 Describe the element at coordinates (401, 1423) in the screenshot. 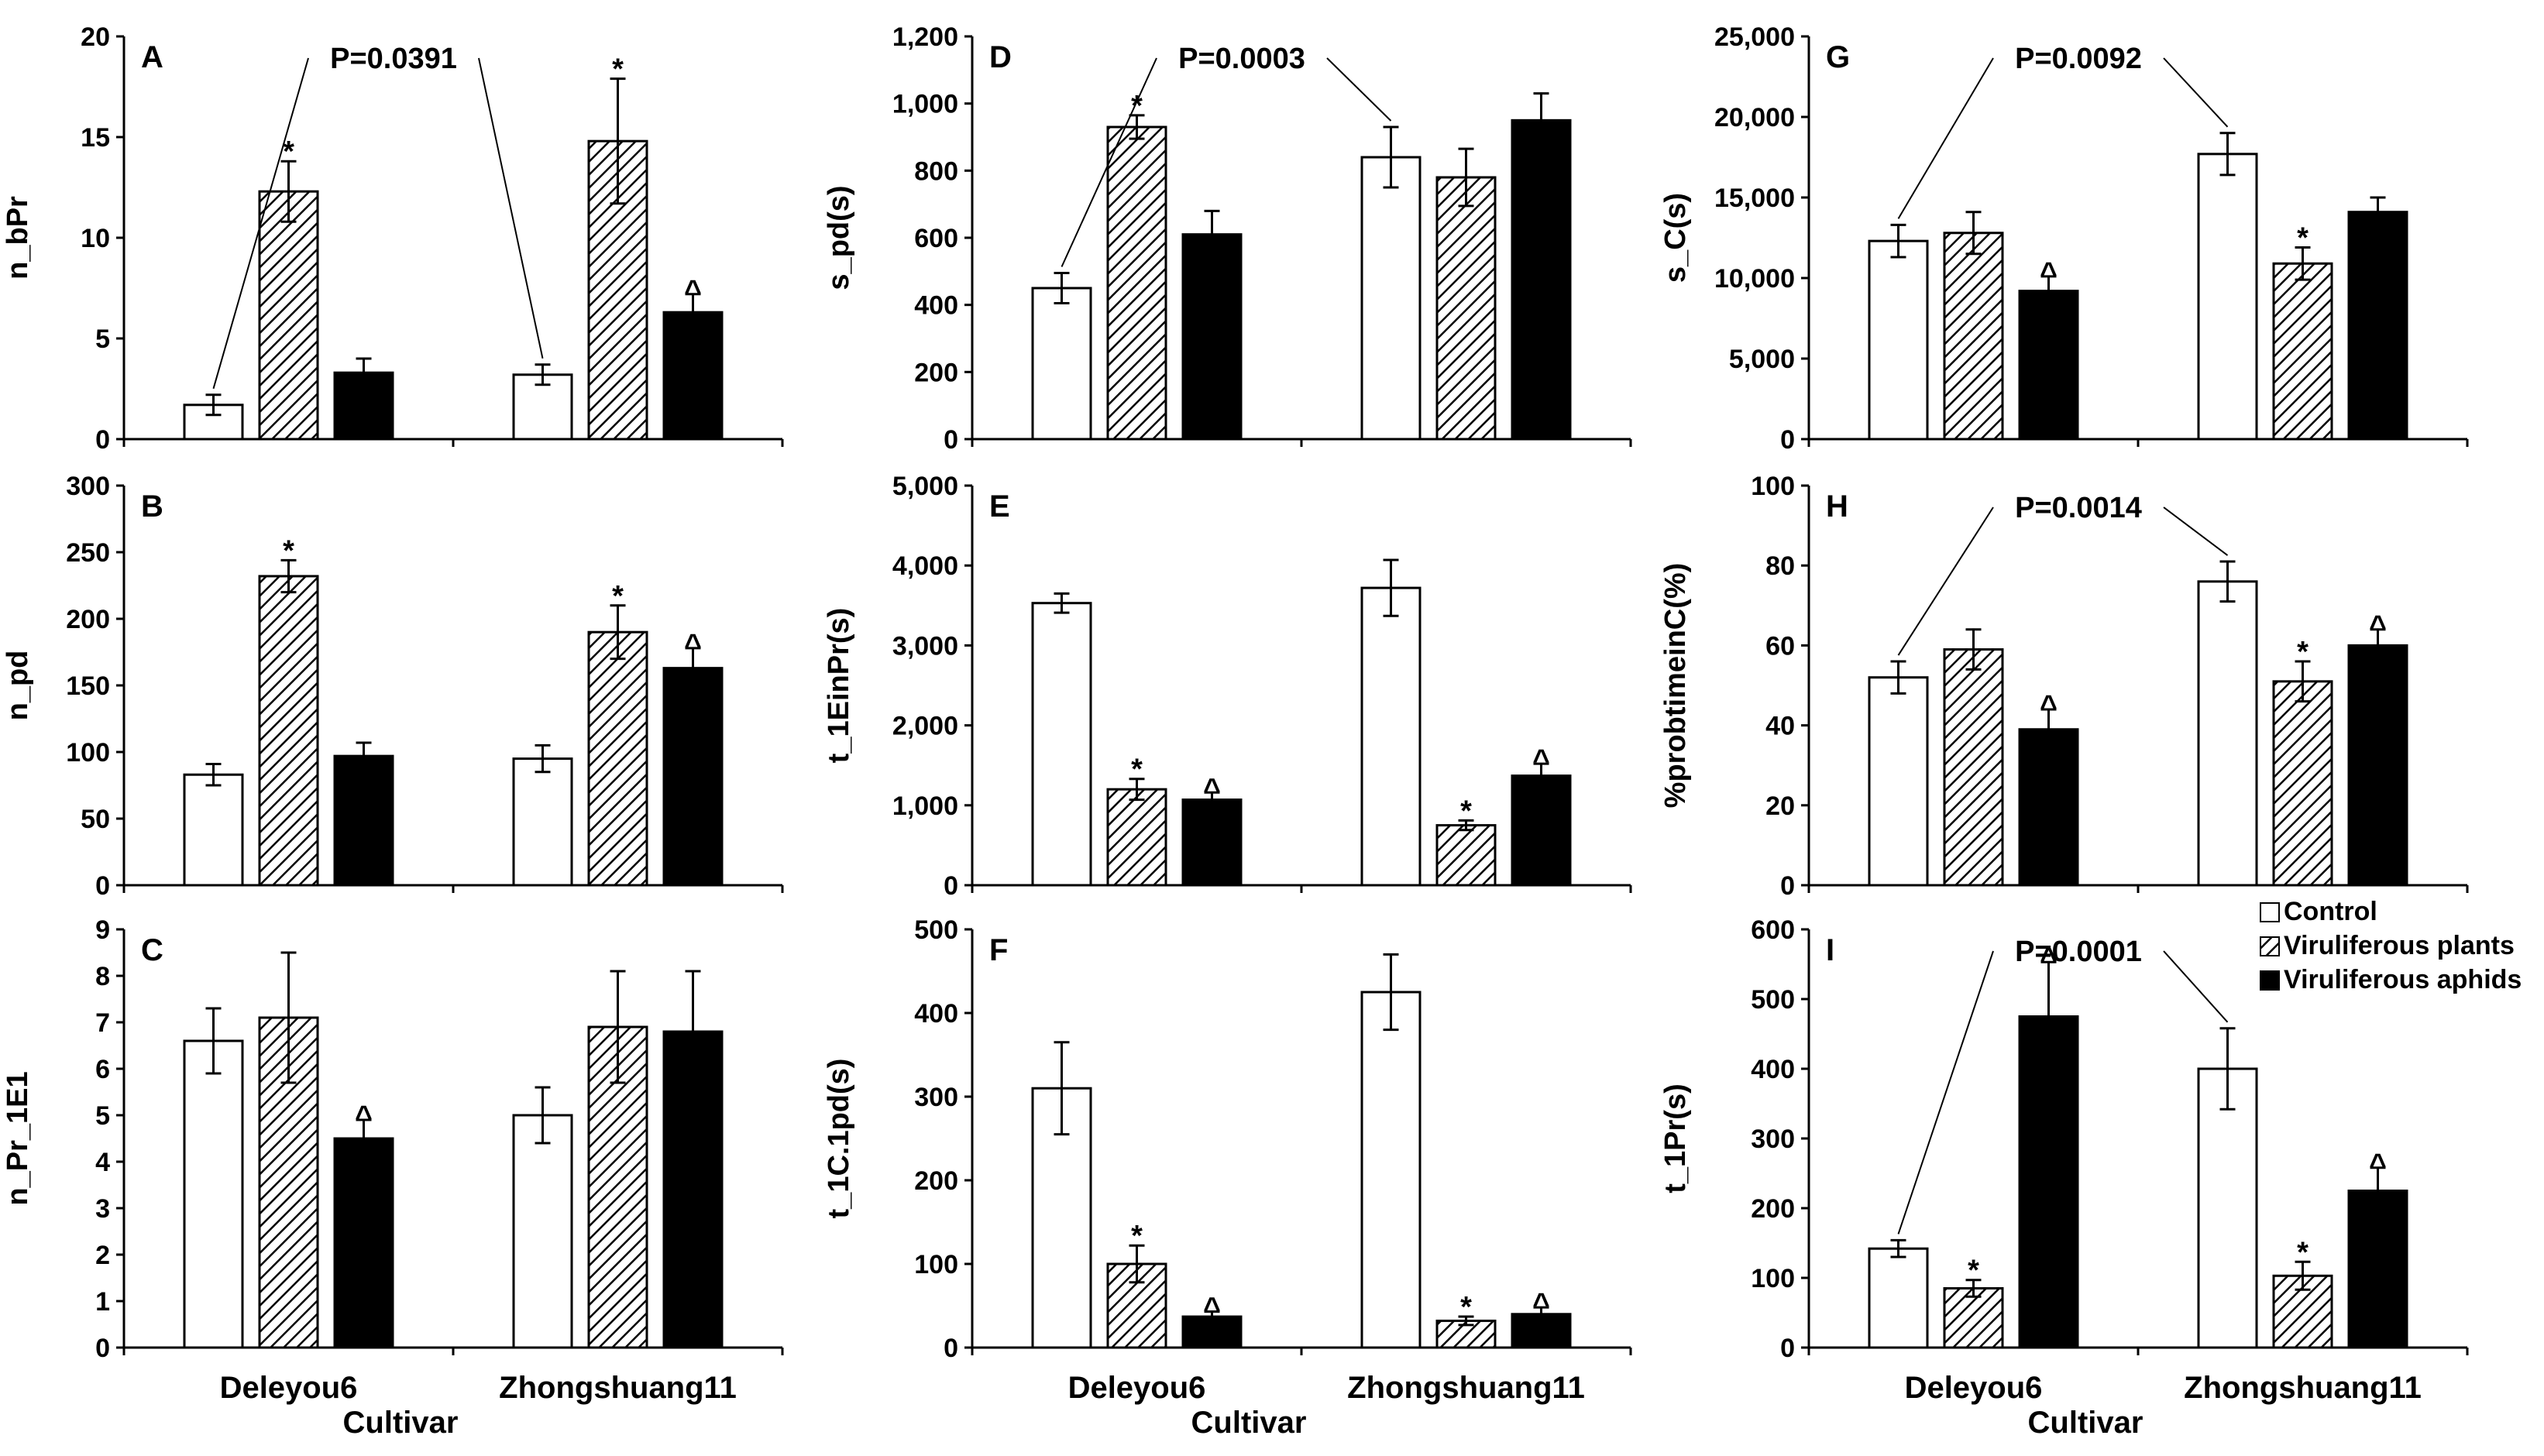

I see `x-axis-title: Cultivar` at that location.